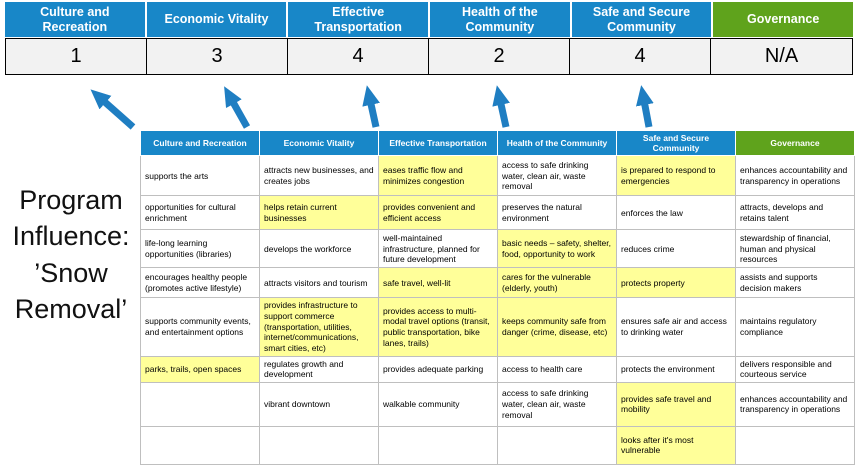  Describe the element at coordinates (557, 213) in the screenshot. I see `matrix-cell: preserves the natural environment` at that location.